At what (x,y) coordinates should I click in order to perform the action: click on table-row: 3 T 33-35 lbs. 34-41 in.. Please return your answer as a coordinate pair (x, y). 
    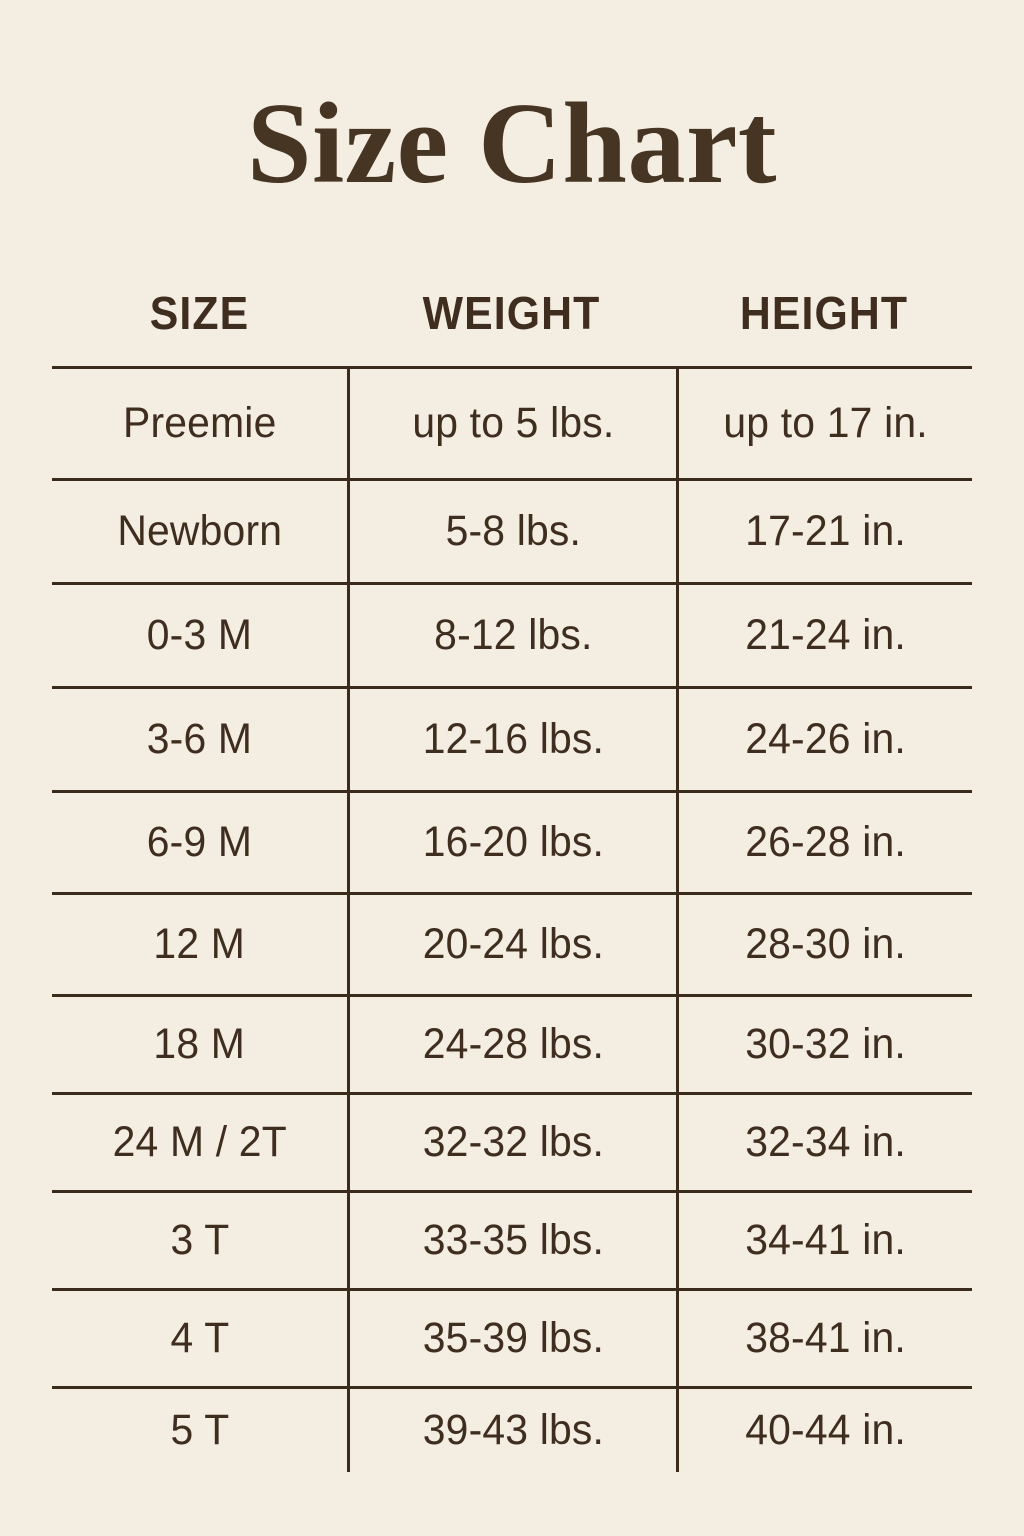
    Looking at the image, I should click on (512, 1239).